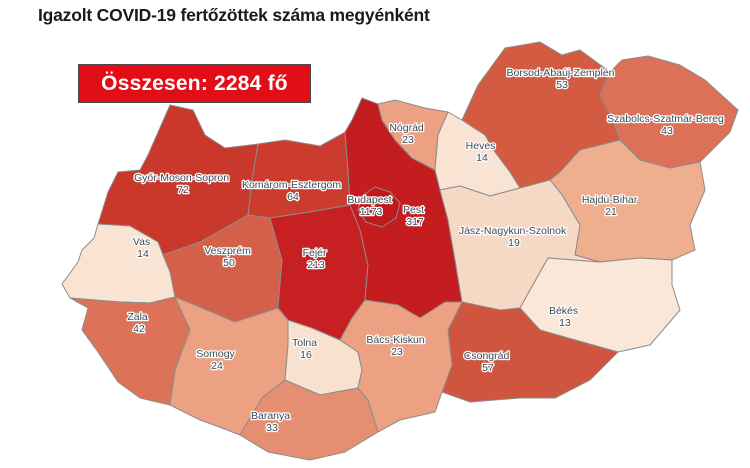  What do you see at coordinates (227, 251) in the screenshot?
I see `county-name: Veszprém` at bounding box center [227, 251].